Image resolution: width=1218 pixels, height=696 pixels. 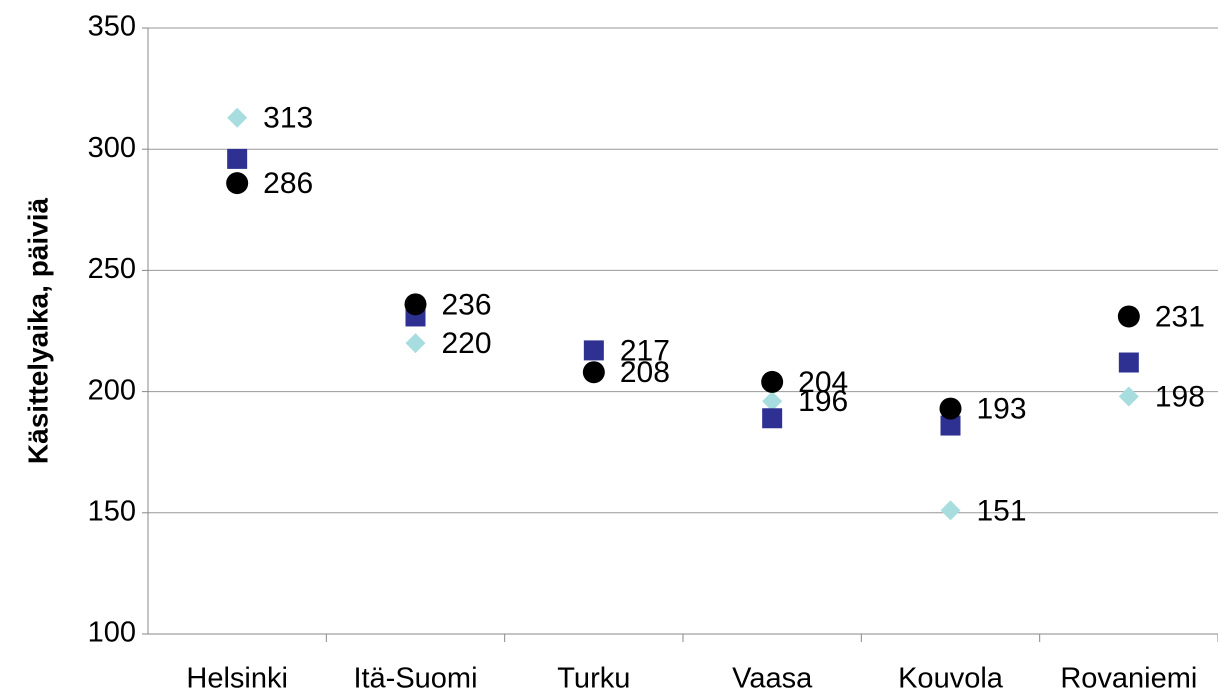 What do you see at coordinates (288, 118) in the screenshot?
I see `data-label: 313` at bounding box center [288, 118].